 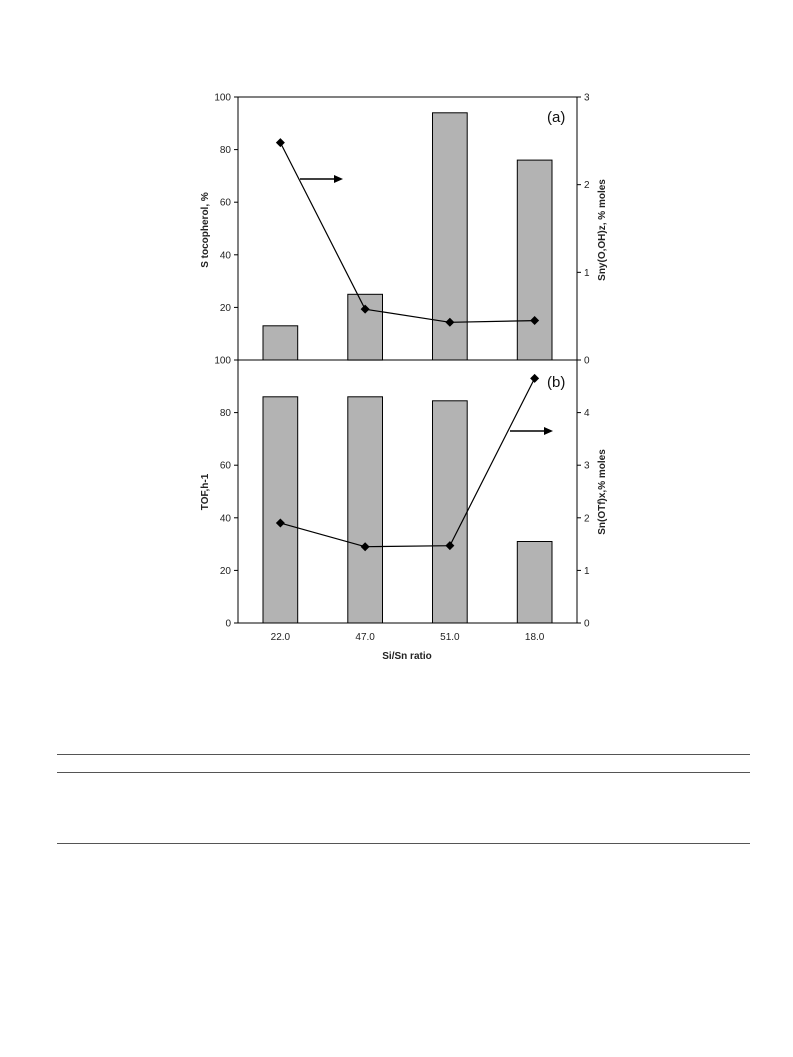 What do you see at coordinates (226, 413) in the screenshot?
I see `panel-b-y-tick-label: 80` at bounding box center [226, 413].